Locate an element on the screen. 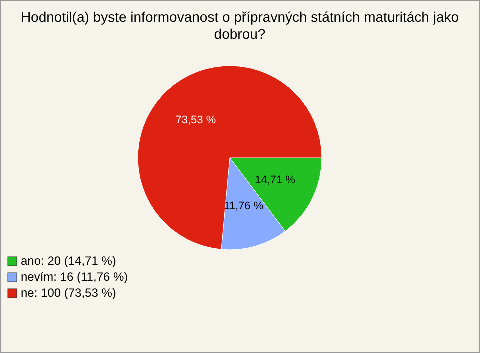  data-label: 73,53 % is located at coordinates (196, 120).